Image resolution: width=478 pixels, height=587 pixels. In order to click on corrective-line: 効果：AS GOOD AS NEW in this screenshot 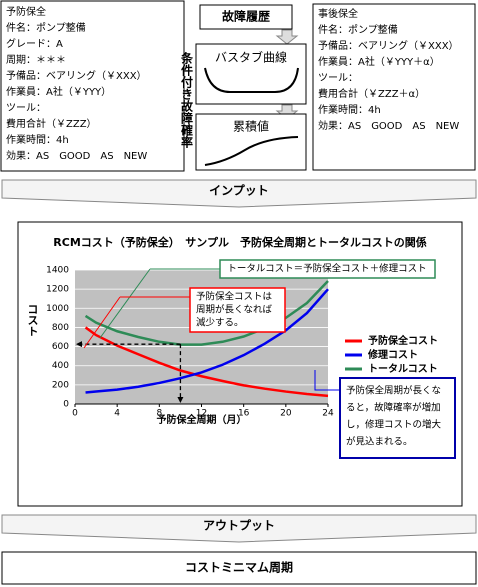, I will do `click(388, 125)`.